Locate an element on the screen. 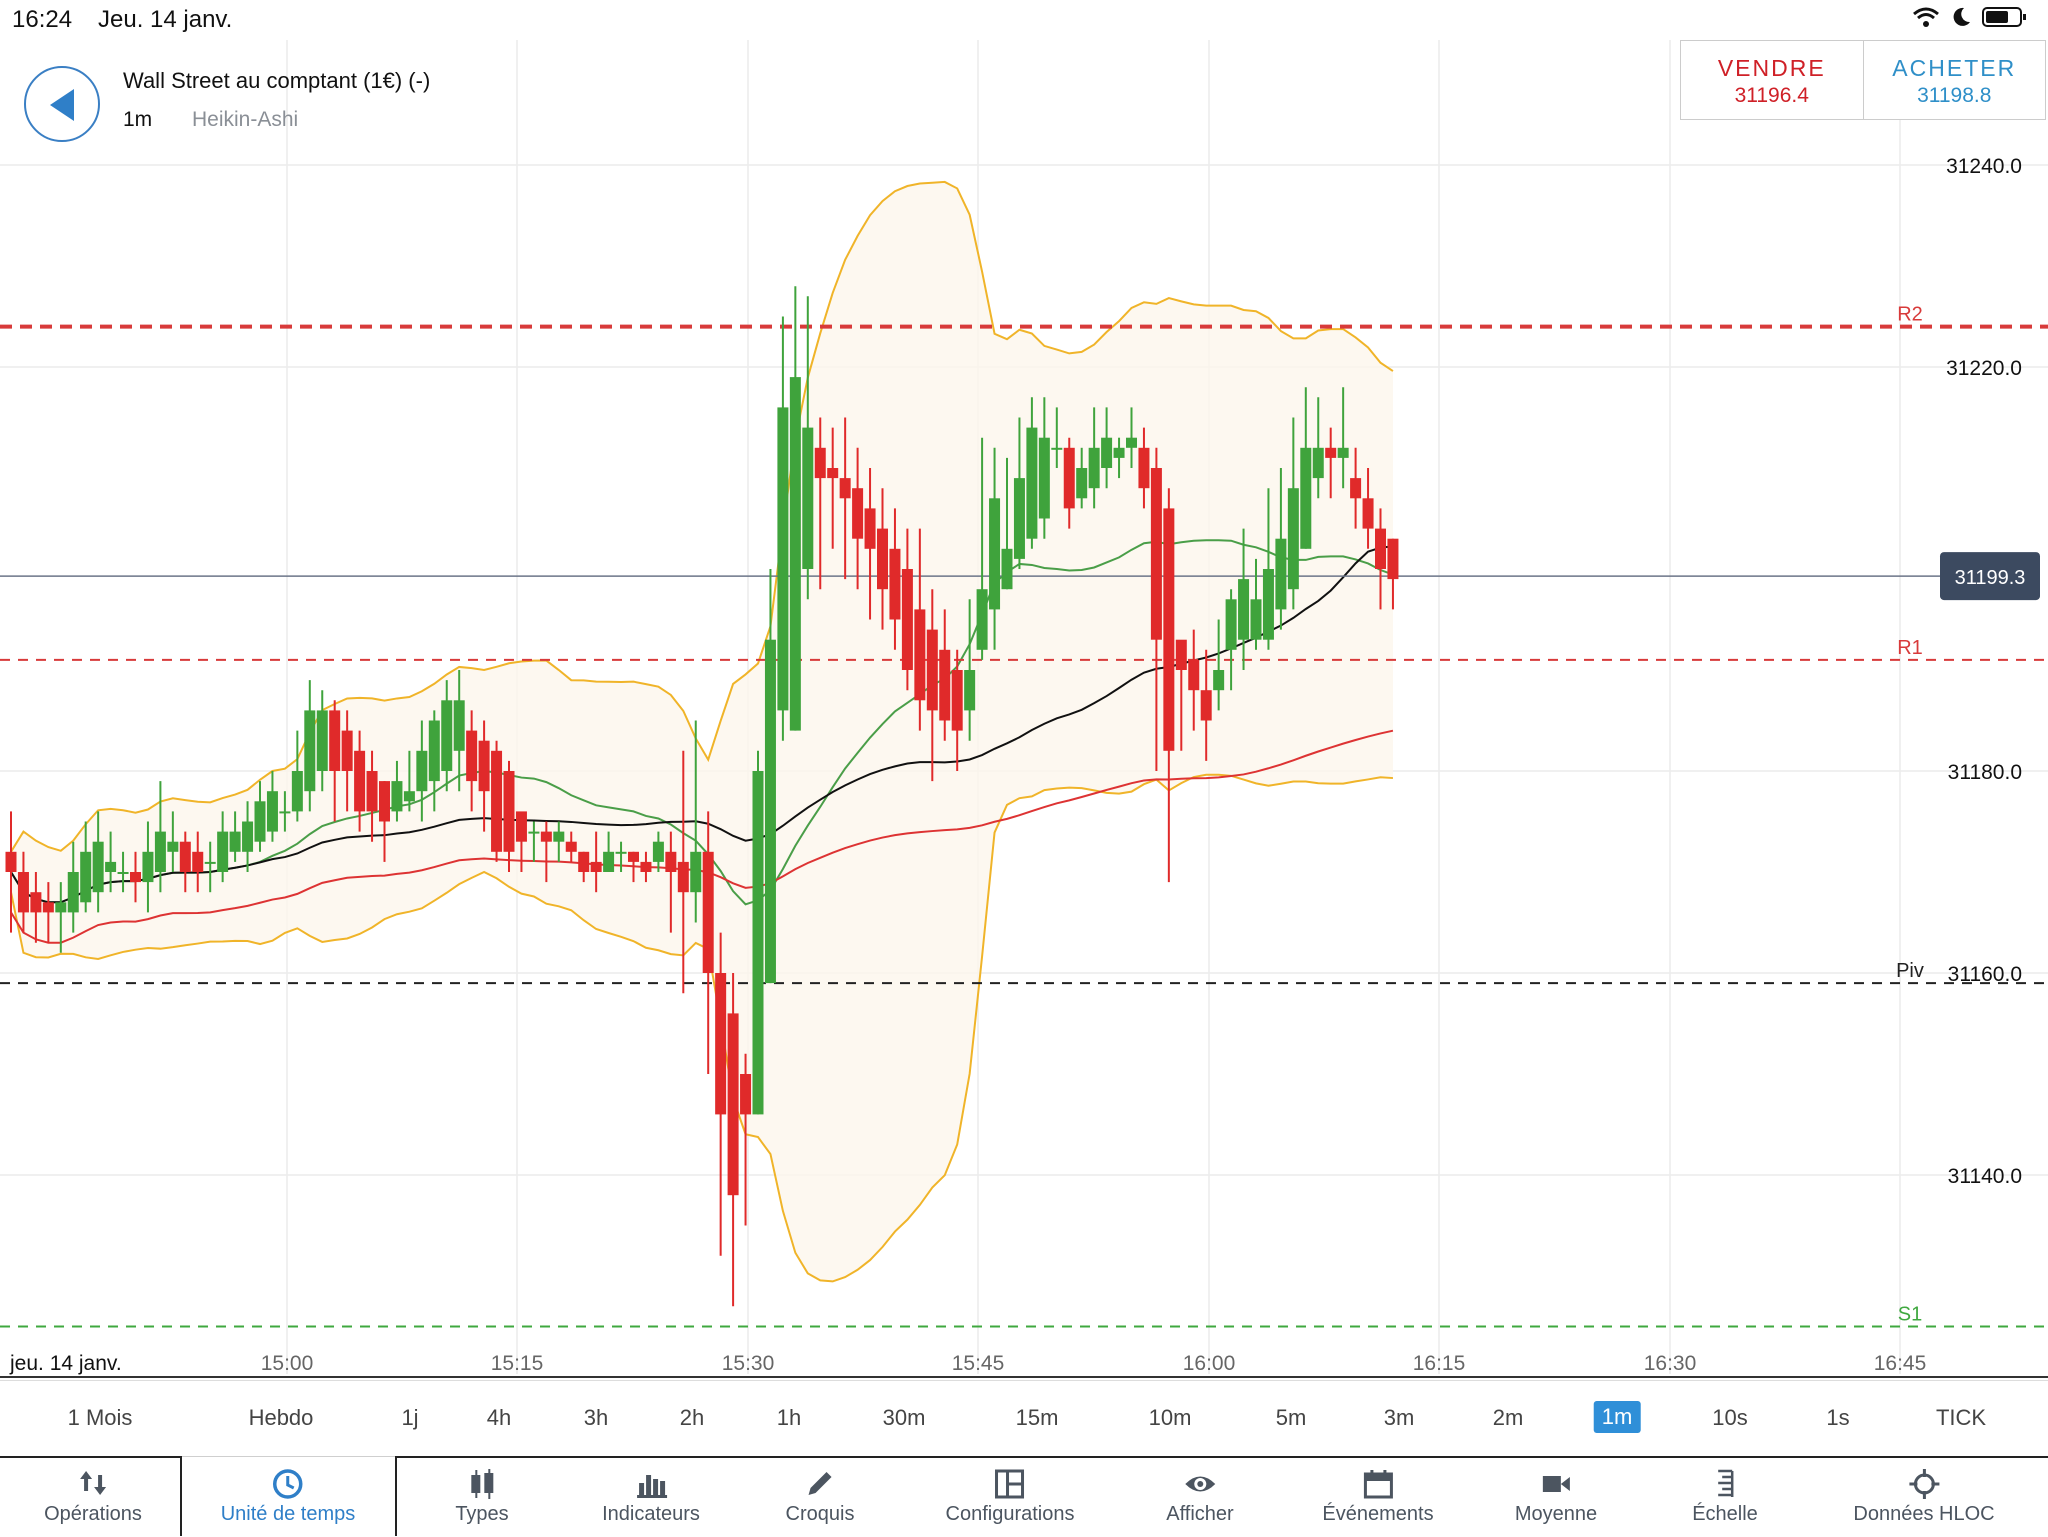  toolbar-bar-chart-button: Indicateurs is located at coordinates (651, 1497).